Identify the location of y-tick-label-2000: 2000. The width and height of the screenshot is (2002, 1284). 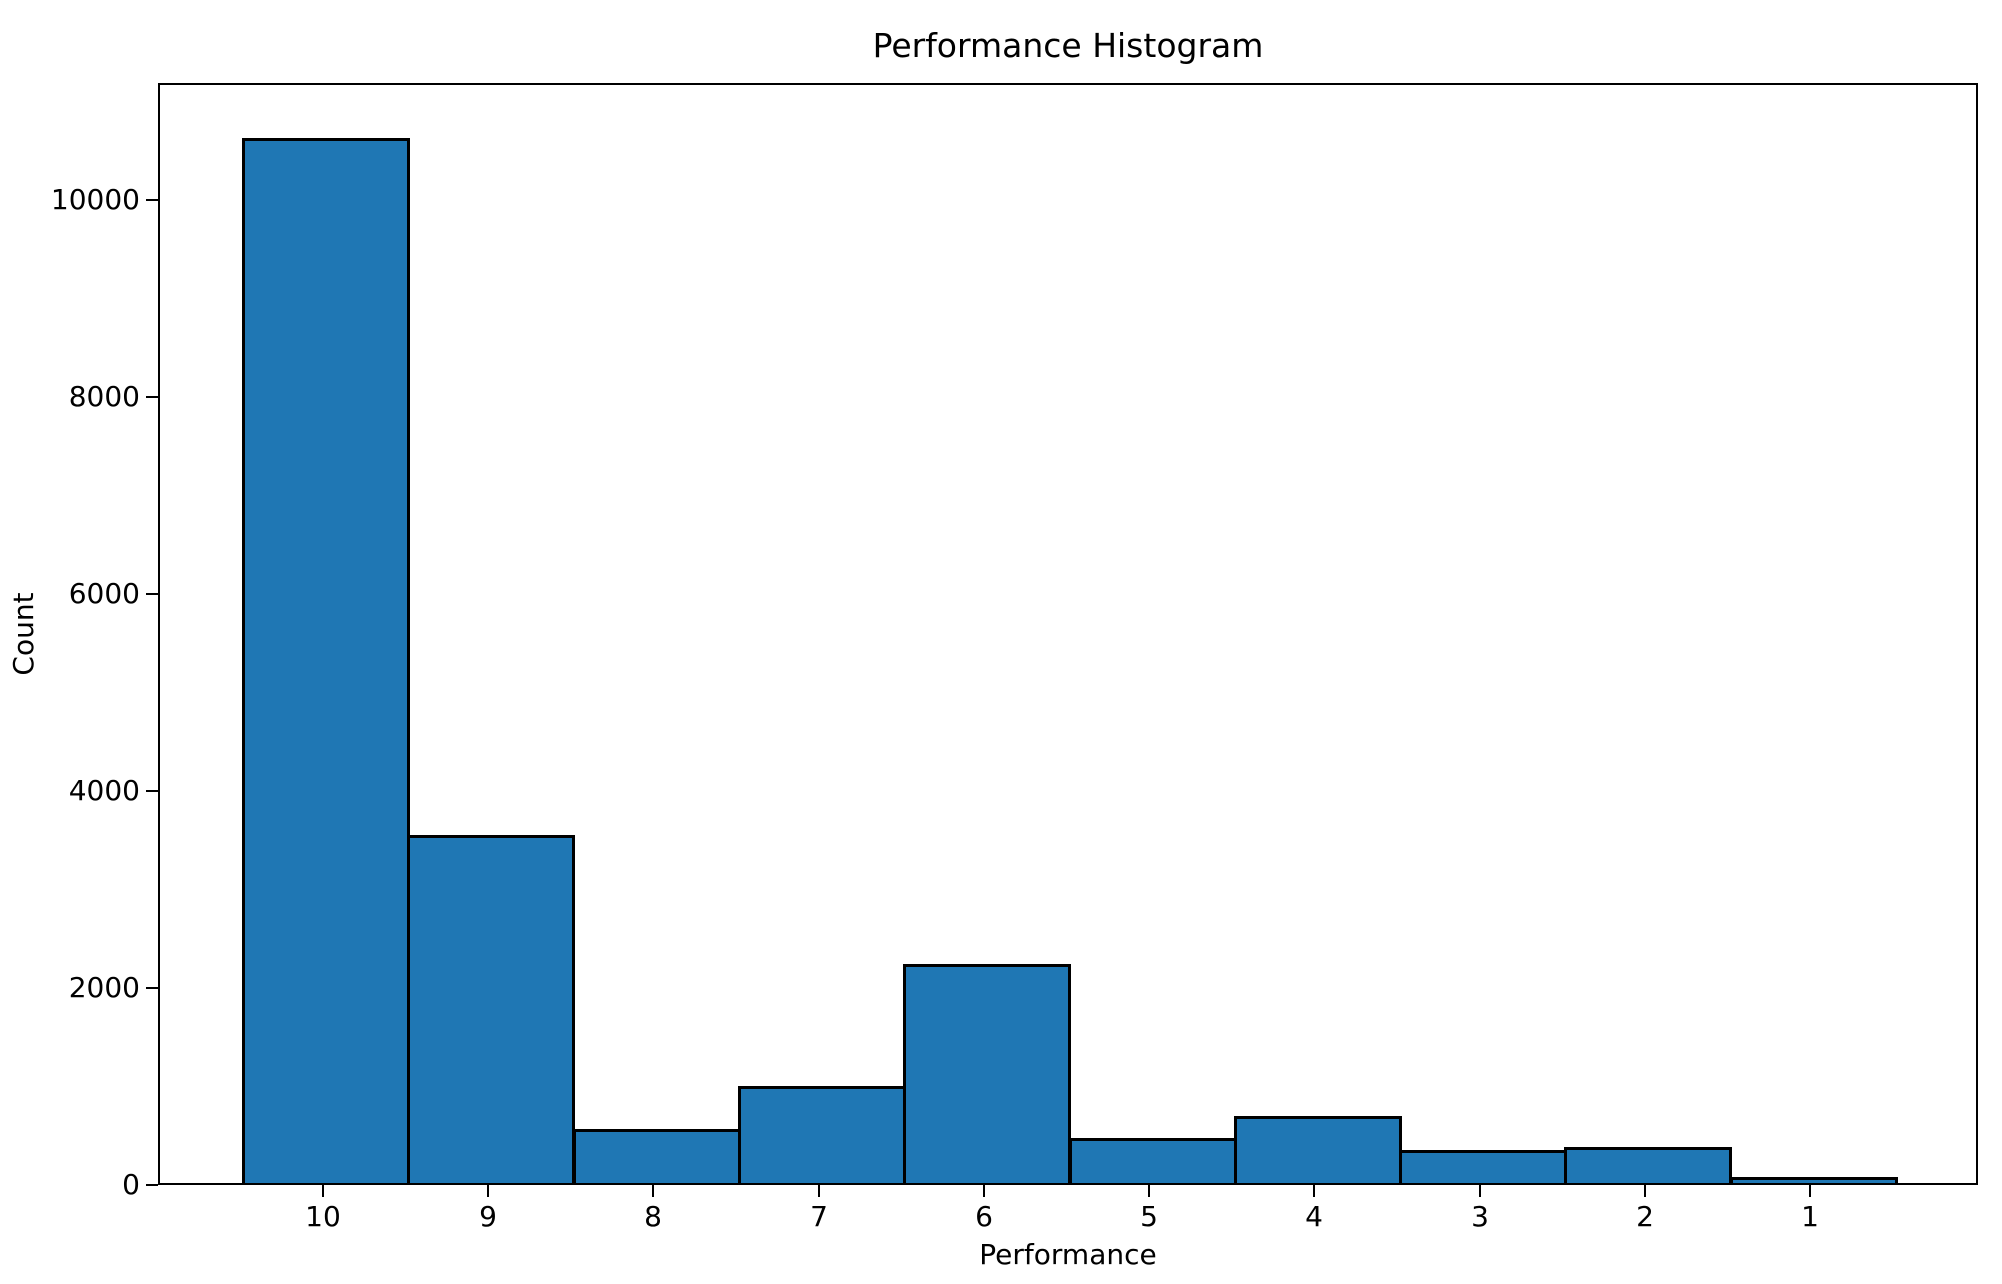
(104, 987).